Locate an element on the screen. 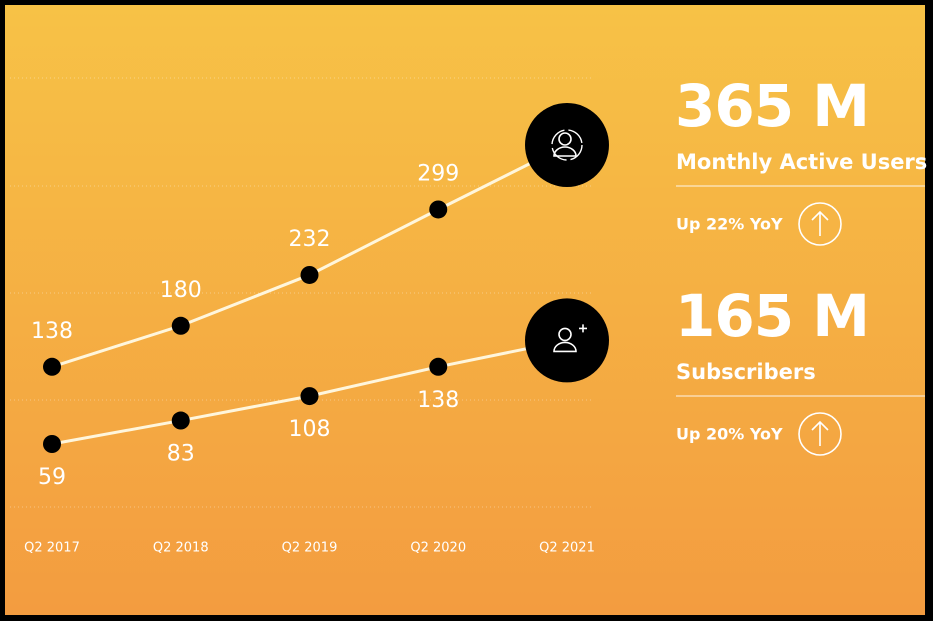 The width and height of the screenshot is (933, 621). x-tick-label: Q2 2019 is located at coordinates (310, 548).